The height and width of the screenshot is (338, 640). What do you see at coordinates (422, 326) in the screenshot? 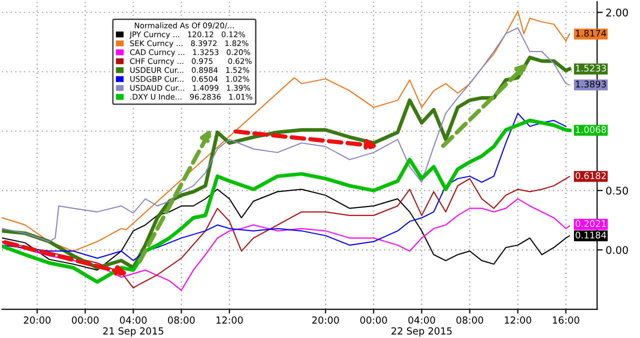
I see `x-tick-label: 04:00 22 Sep 2015` at bounding box center [422, 326].